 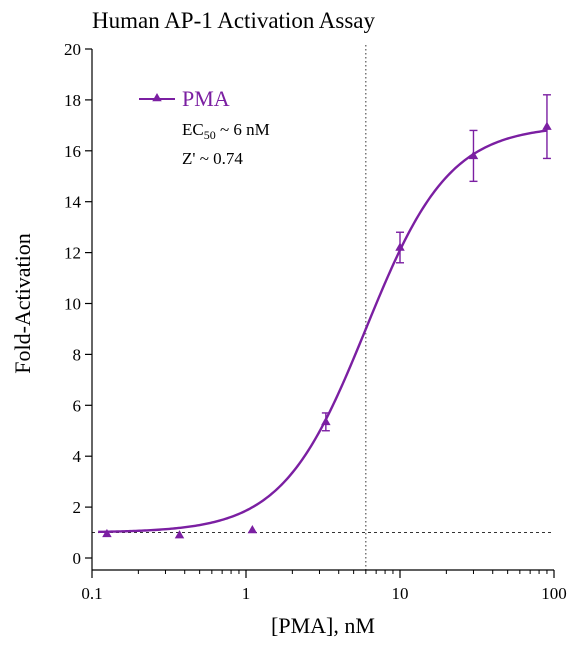 I want to click on ec50-annotation: EC50 ~ 6 nM, so click(x=226, y=131).